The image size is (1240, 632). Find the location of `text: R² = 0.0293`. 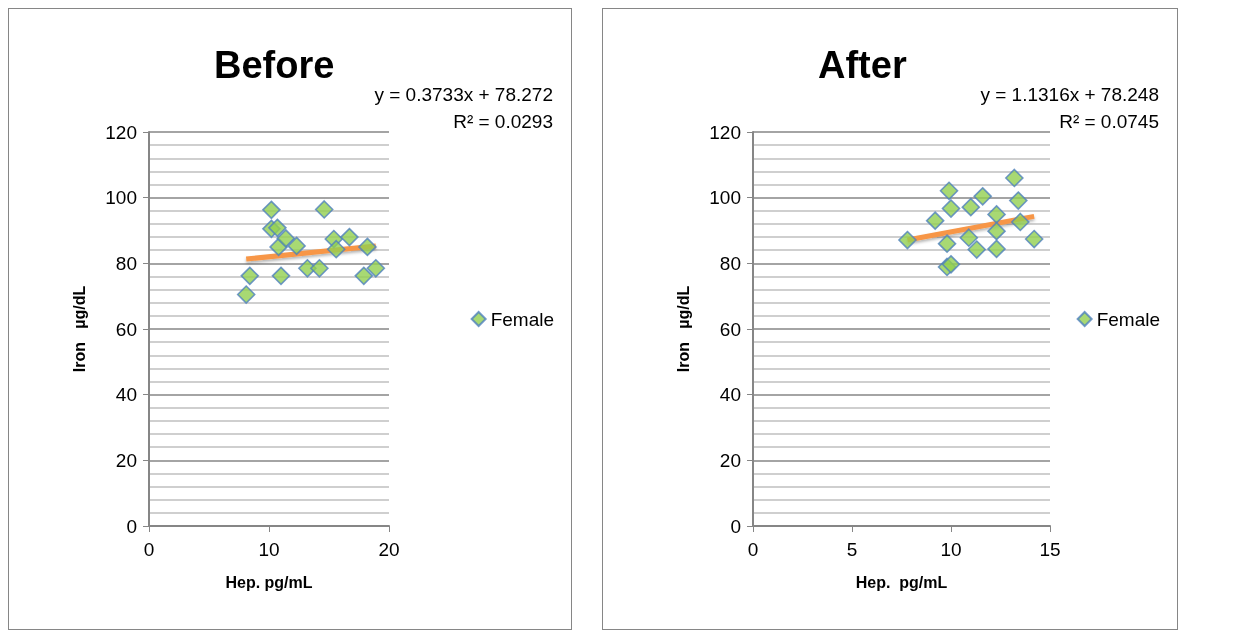

text: R² = 0.0293 is located at coordinates (503, 121).